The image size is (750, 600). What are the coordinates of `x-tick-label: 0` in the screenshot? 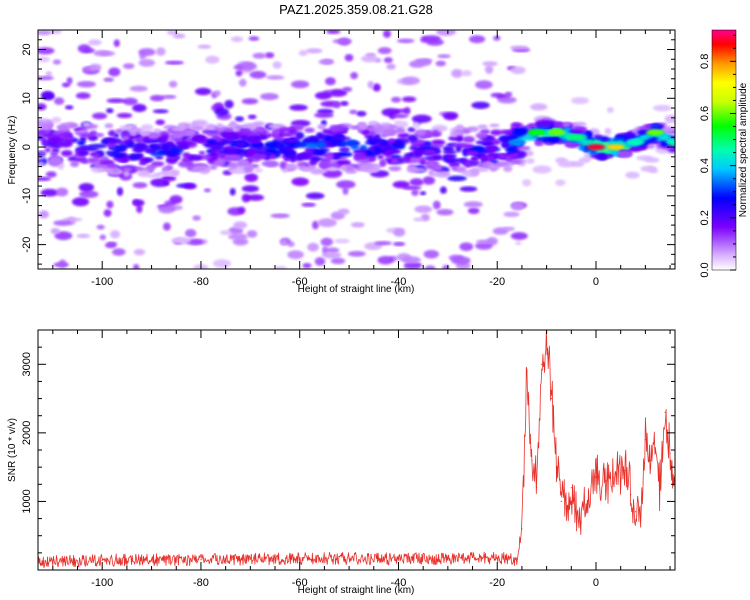 It's located at (596, 282).